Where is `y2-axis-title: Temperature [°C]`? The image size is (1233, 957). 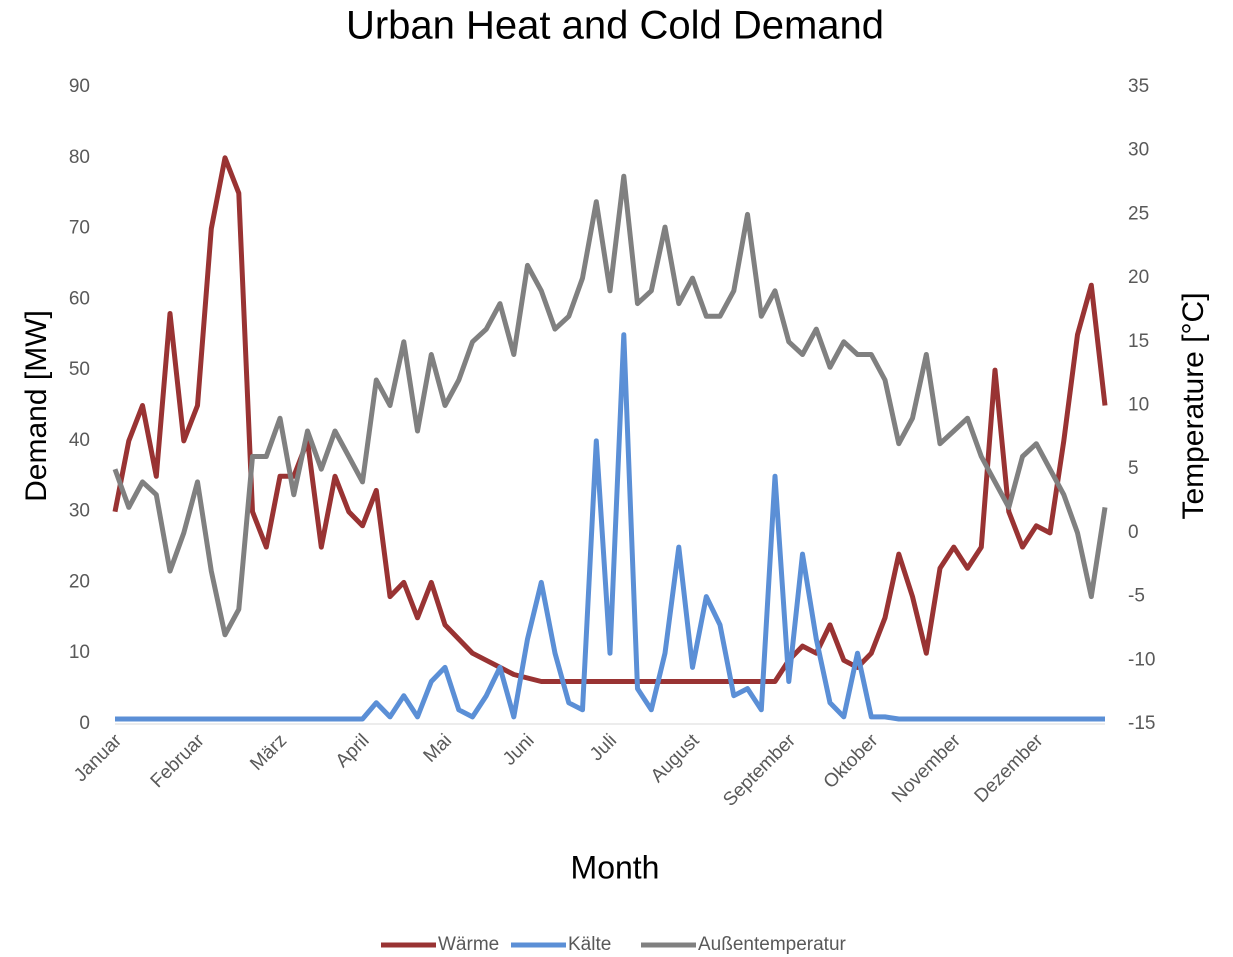
y2-axis-title: Temperature [°C] is located at coordinates (1193, 405).